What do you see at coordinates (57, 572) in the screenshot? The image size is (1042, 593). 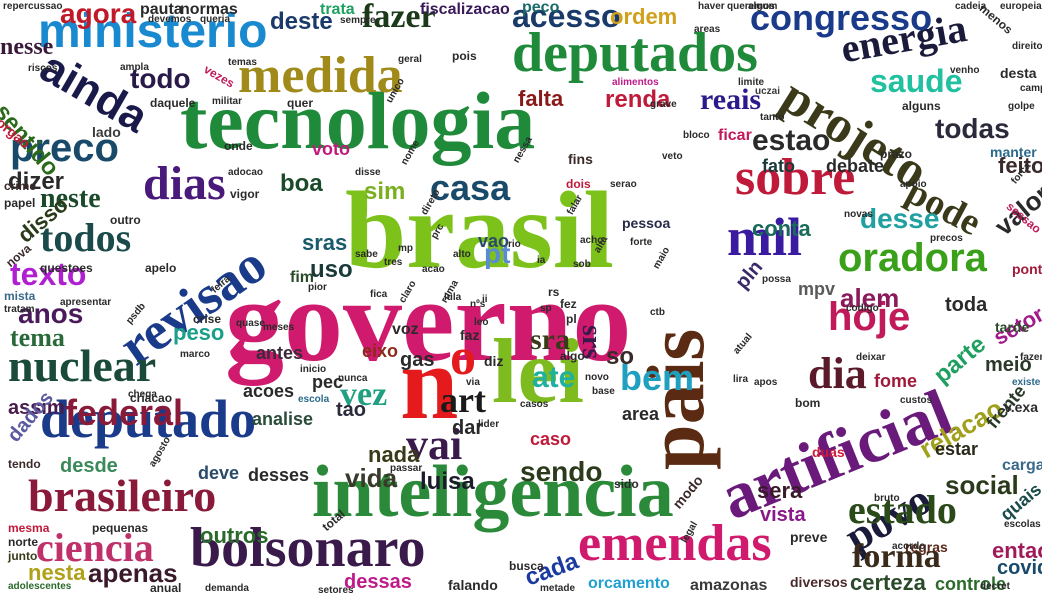 I see `word-nesta: nesta` at bounding box center [57, 572].